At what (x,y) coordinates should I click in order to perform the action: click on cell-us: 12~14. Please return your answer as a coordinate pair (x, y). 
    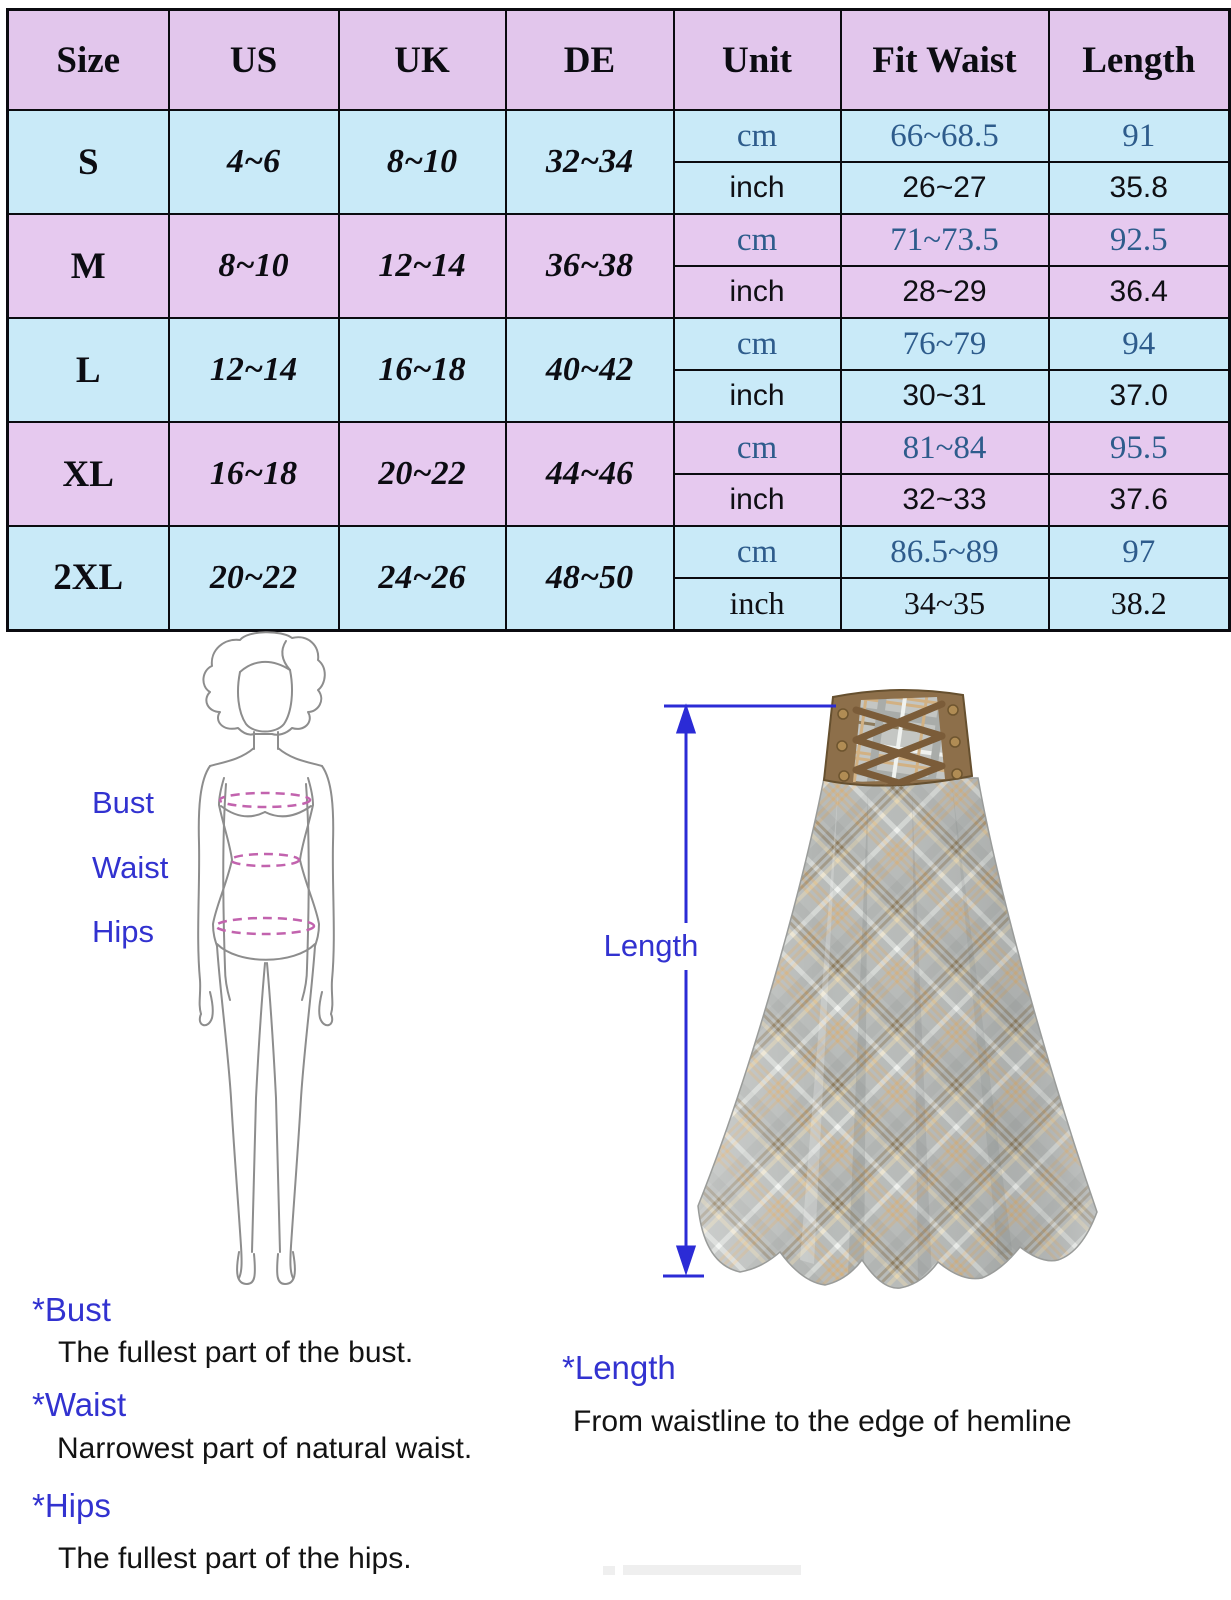
    Looking at the image, I should click on (253, 370).